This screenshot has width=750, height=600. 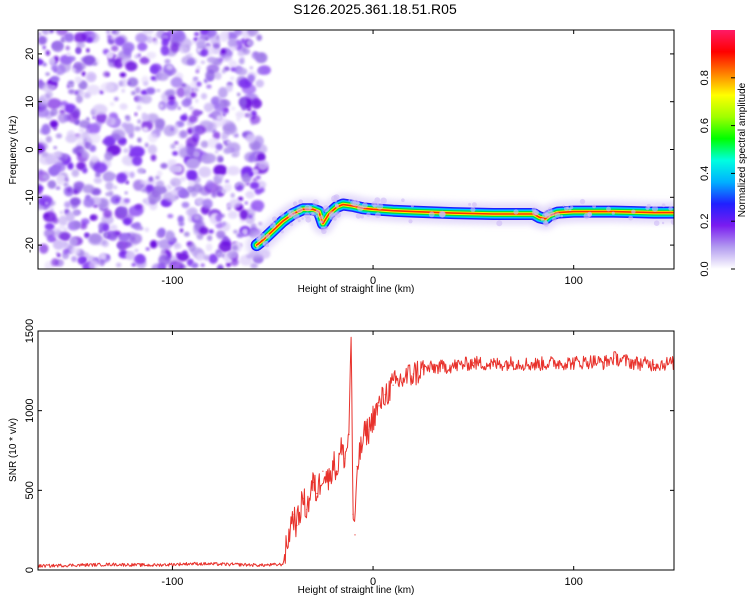 I want to click on spectrogram-y-tick-label: 10, so click(x=30, y=102).